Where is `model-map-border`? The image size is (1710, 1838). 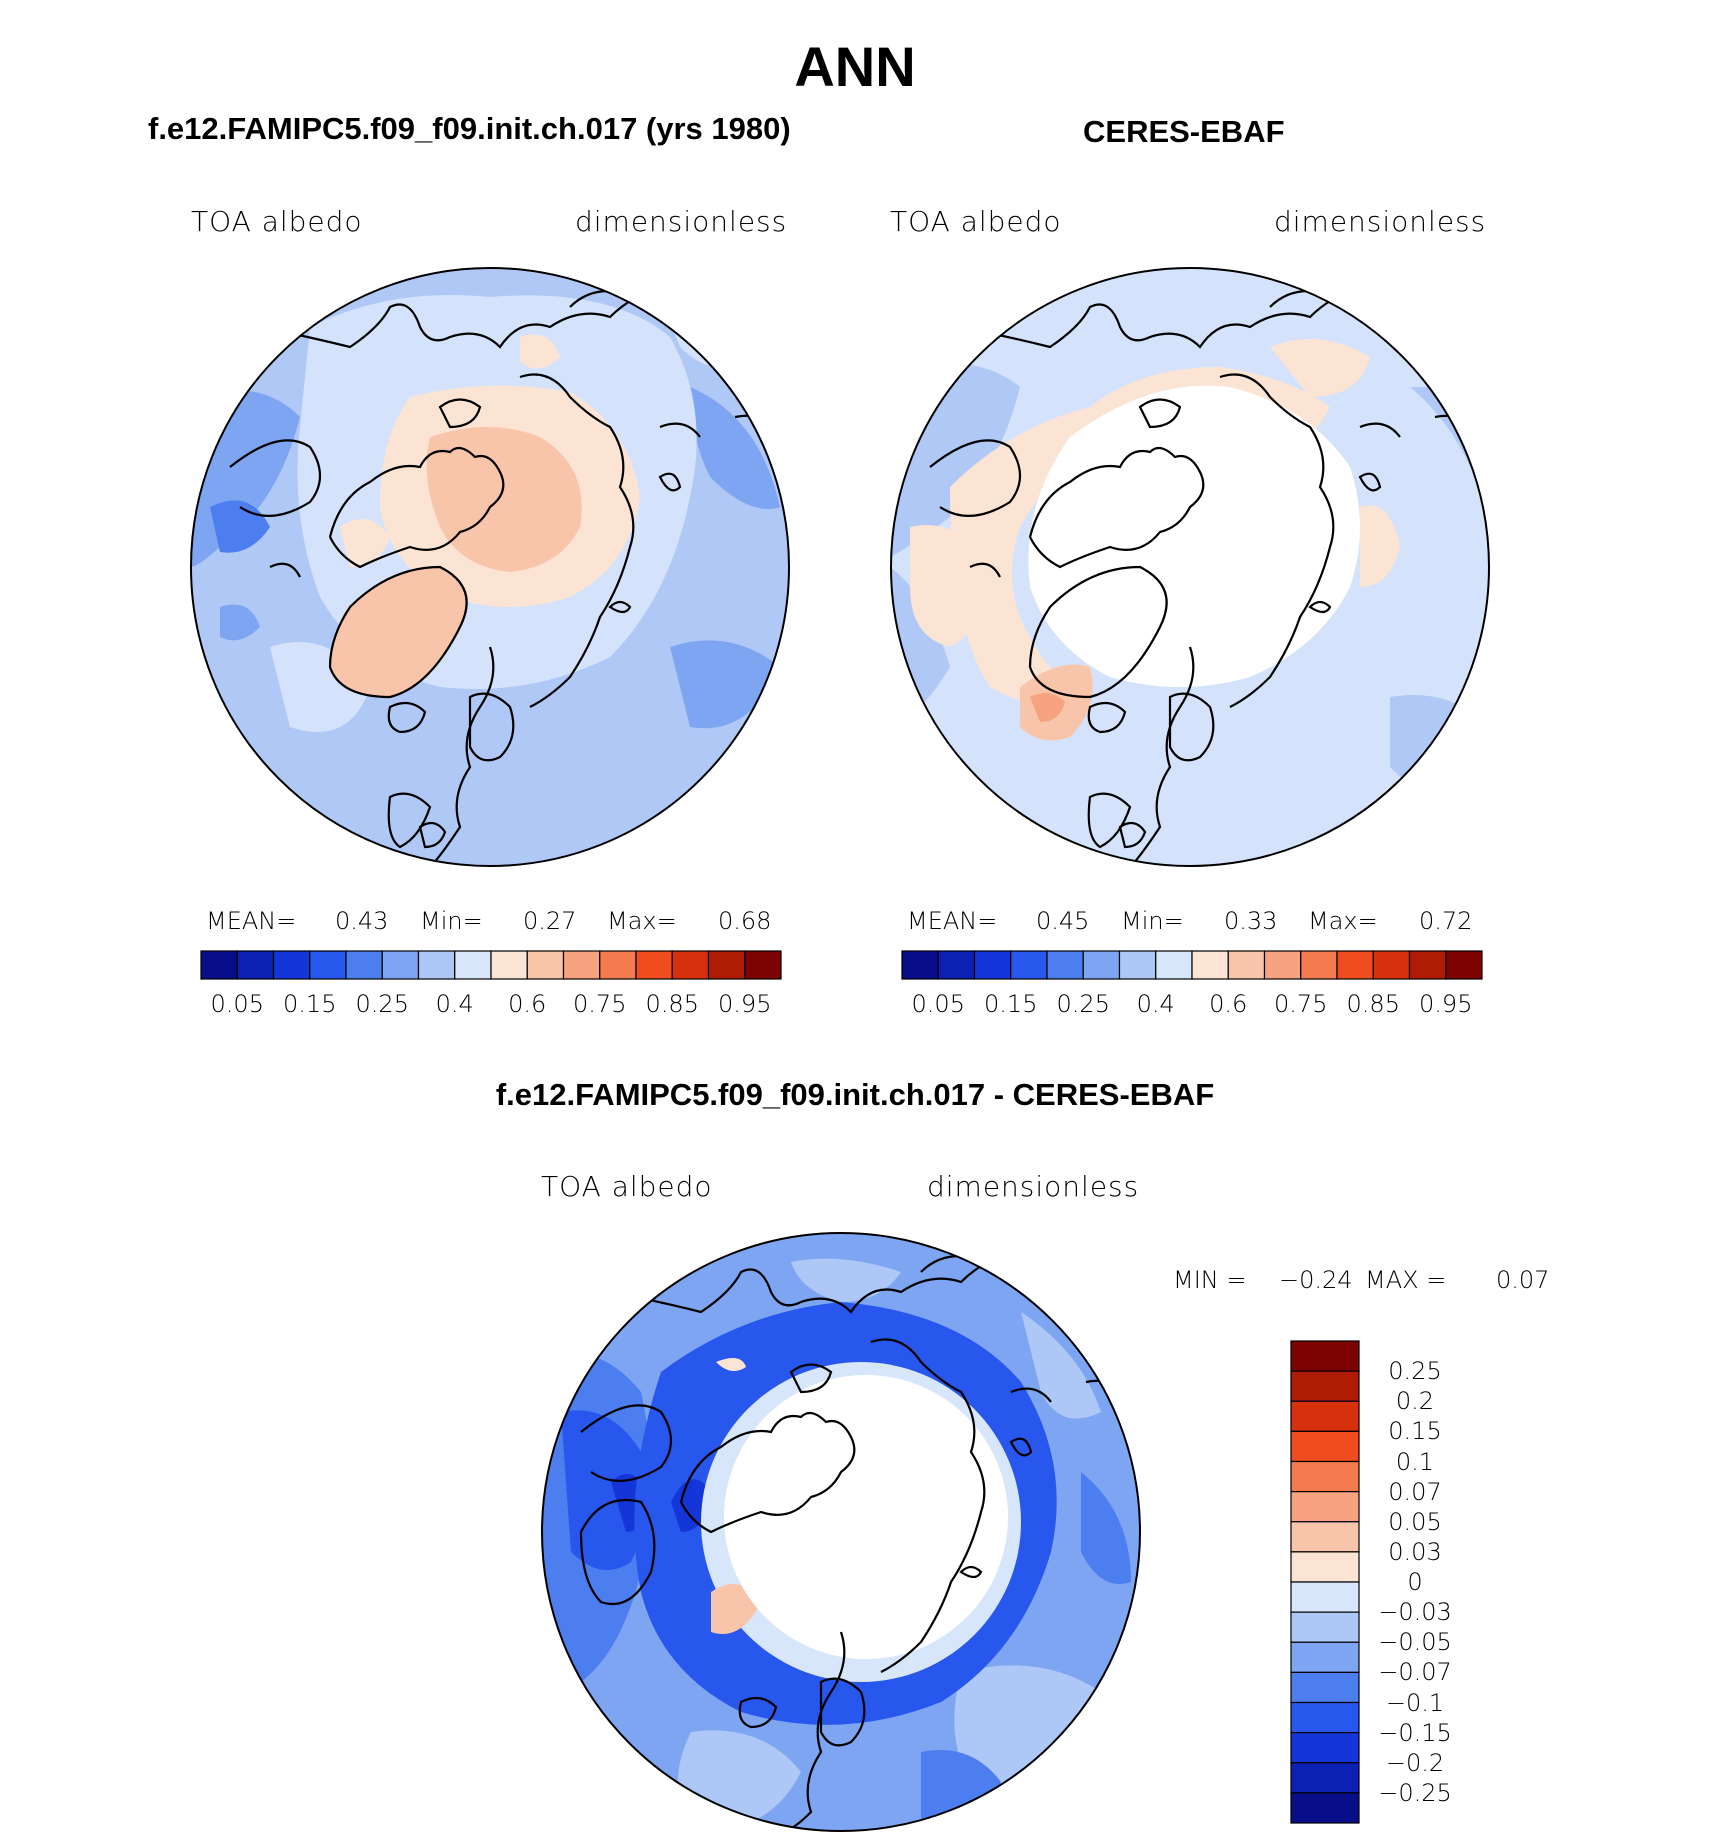 model-map-border is located at coordinates (490, 567).